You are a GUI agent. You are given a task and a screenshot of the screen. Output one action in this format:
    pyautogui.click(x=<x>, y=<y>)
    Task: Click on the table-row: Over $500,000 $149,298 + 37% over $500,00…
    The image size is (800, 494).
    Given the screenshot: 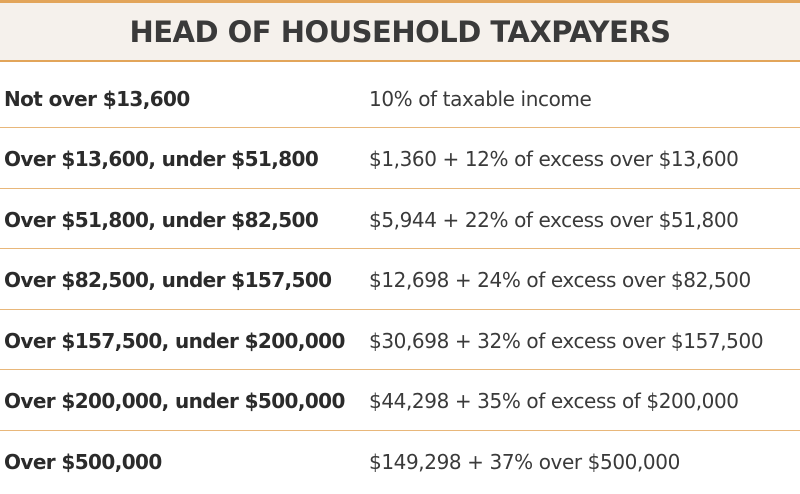 What is the action you would take?
    pyautogui.click(x=400, y=461)
    